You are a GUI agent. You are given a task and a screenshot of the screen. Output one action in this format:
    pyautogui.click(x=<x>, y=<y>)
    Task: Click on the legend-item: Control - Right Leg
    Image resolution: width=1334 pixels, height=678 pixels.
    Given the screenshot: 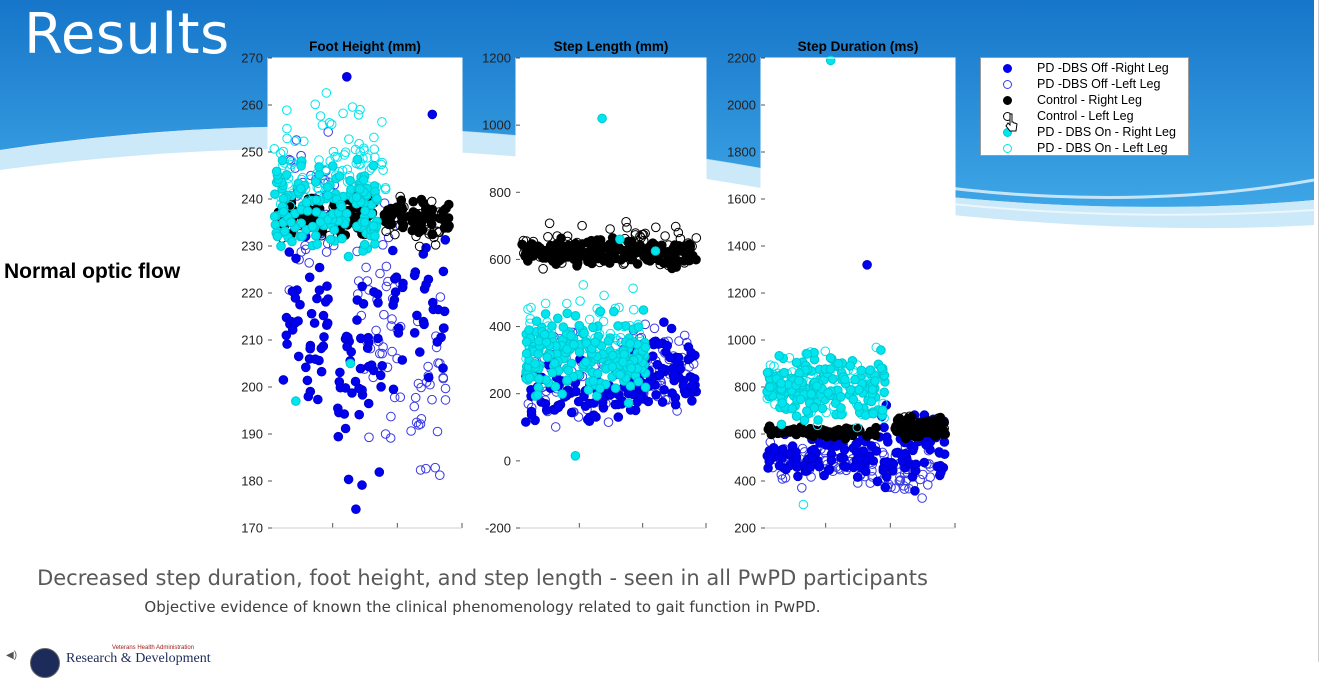 What is the action you would take?
    pyautogui.click(x=1084, y=100)
    